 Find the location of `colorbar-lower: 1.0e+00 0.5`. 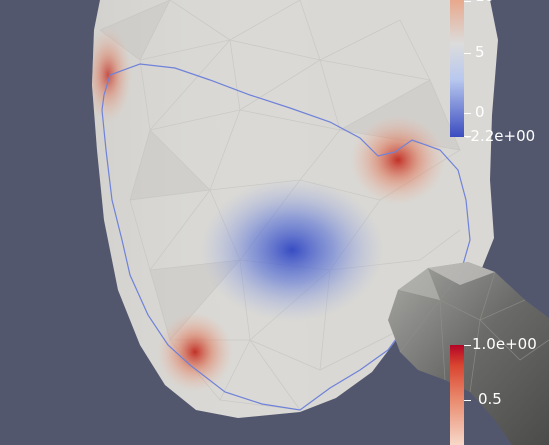

colorbar-lower: 1.0e+00 0.5 is located at coordinates (499, 395).